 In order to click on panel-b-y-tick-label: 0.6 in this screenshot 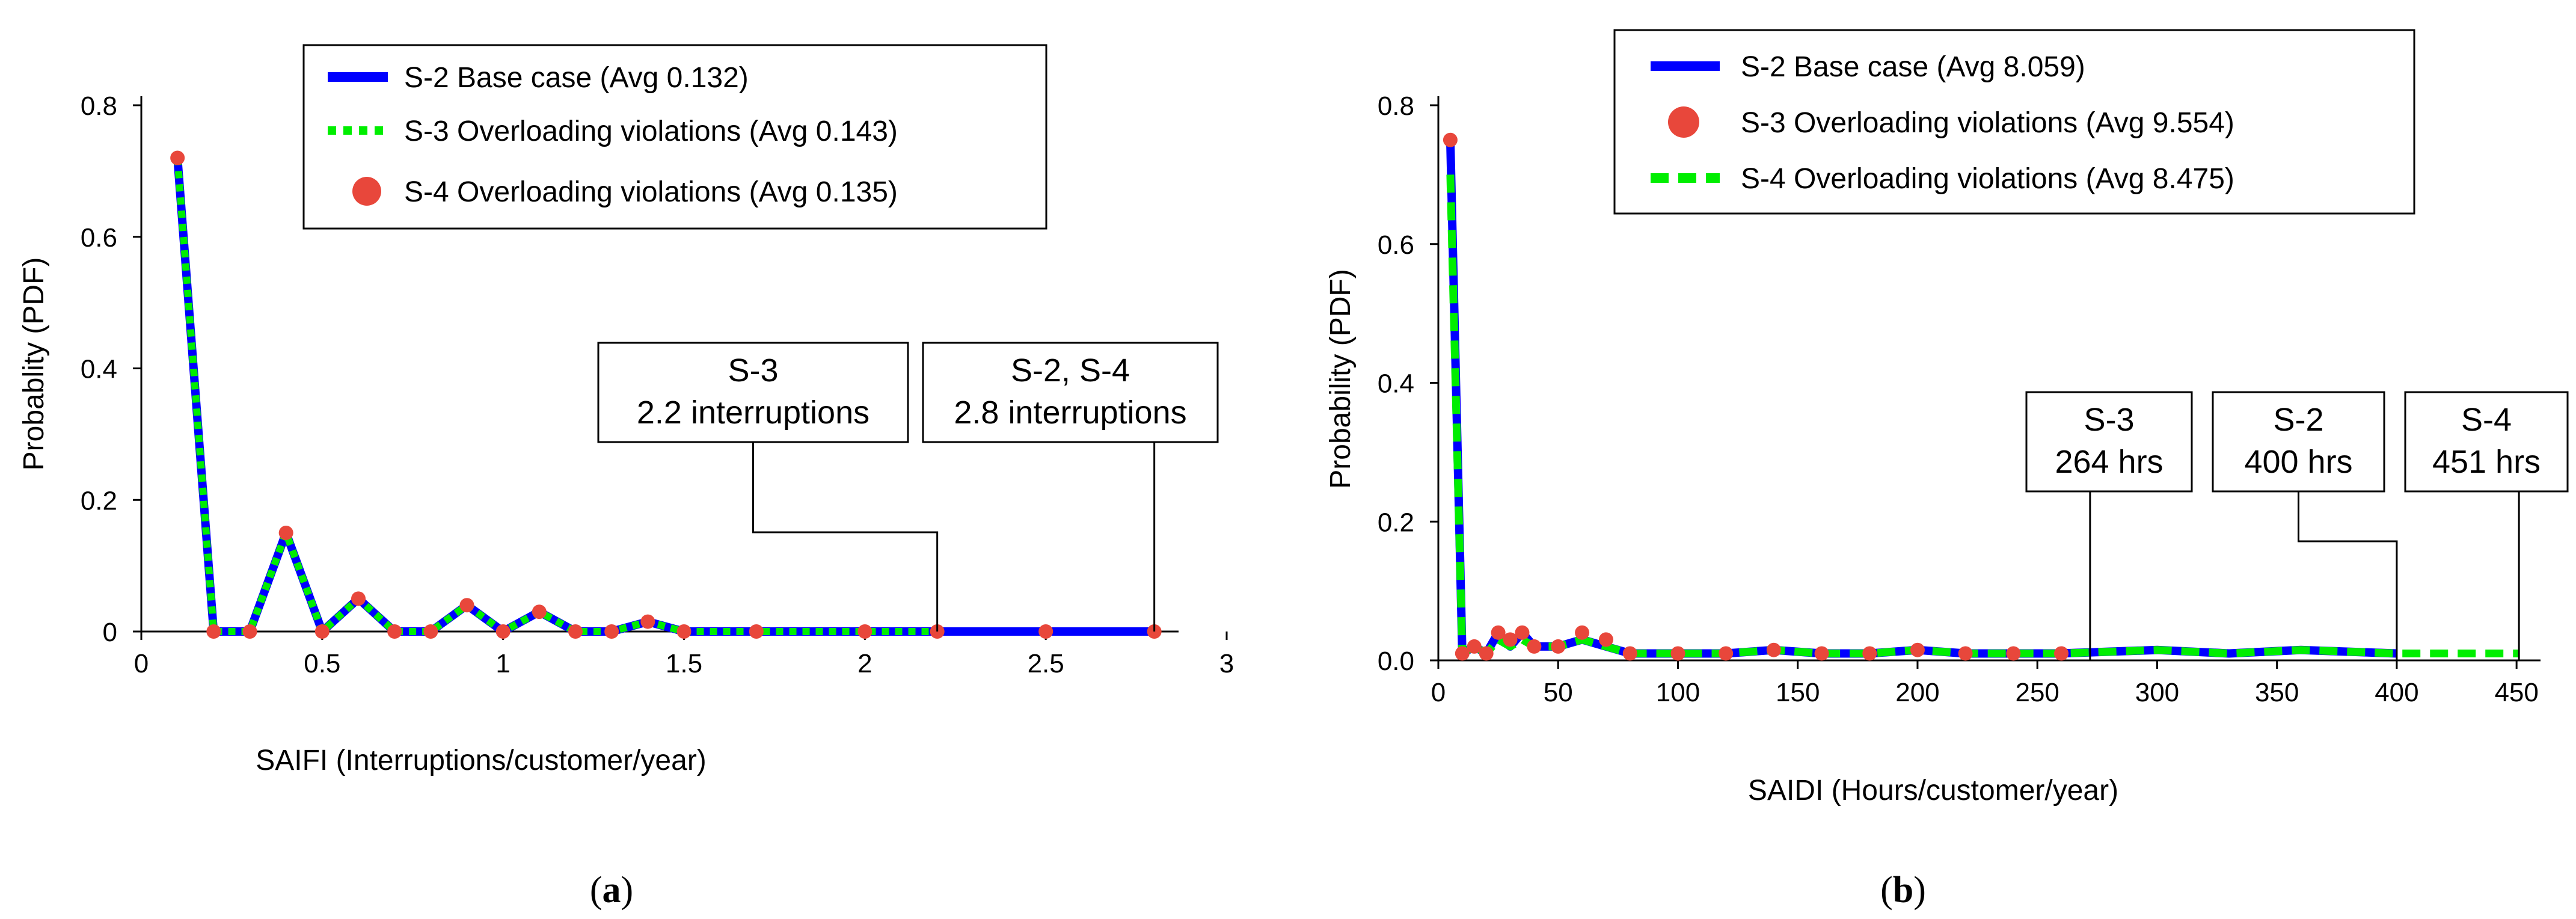, I will do `click(1396, 245)`.